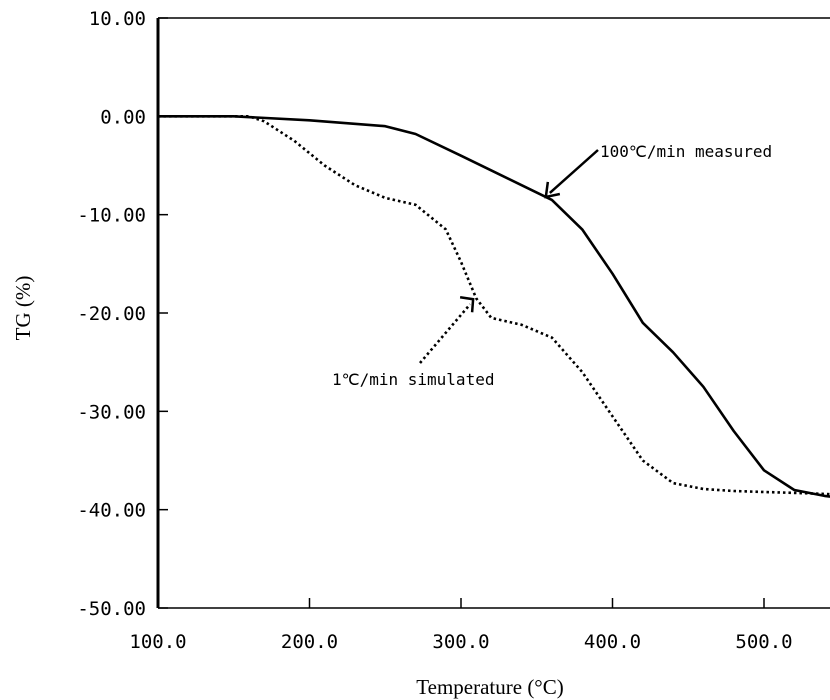  I want to click on y-tick-label: 0.00, so click(123, 117).